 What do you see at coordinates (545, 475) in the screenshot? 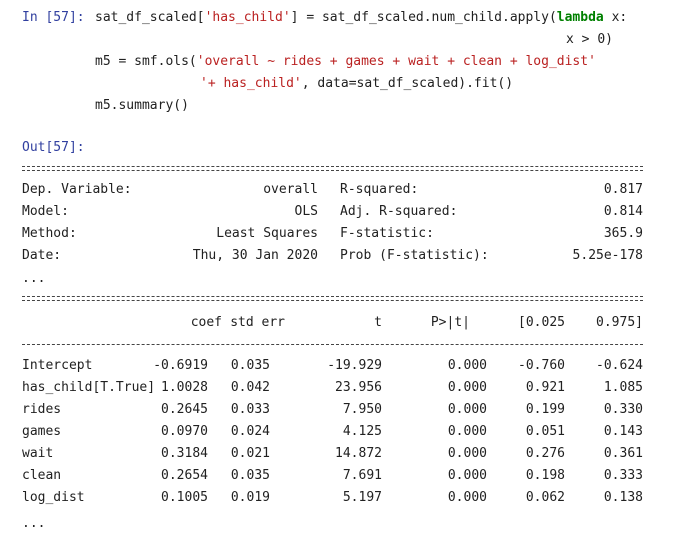
I see `table-cell: 0.198` at bounding box center [545, 475].